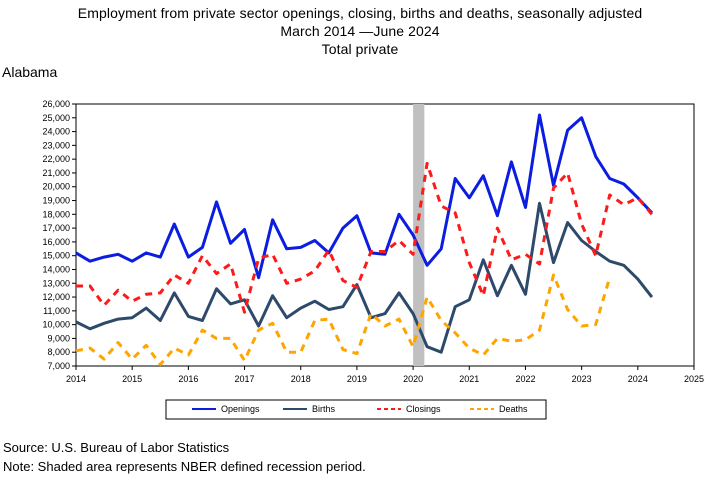 The width and height of the screenshot is (720, 480). Describe the element at coordinates (582, 379) in the screenshot. I see `x-tick-label: 2023` at that location.